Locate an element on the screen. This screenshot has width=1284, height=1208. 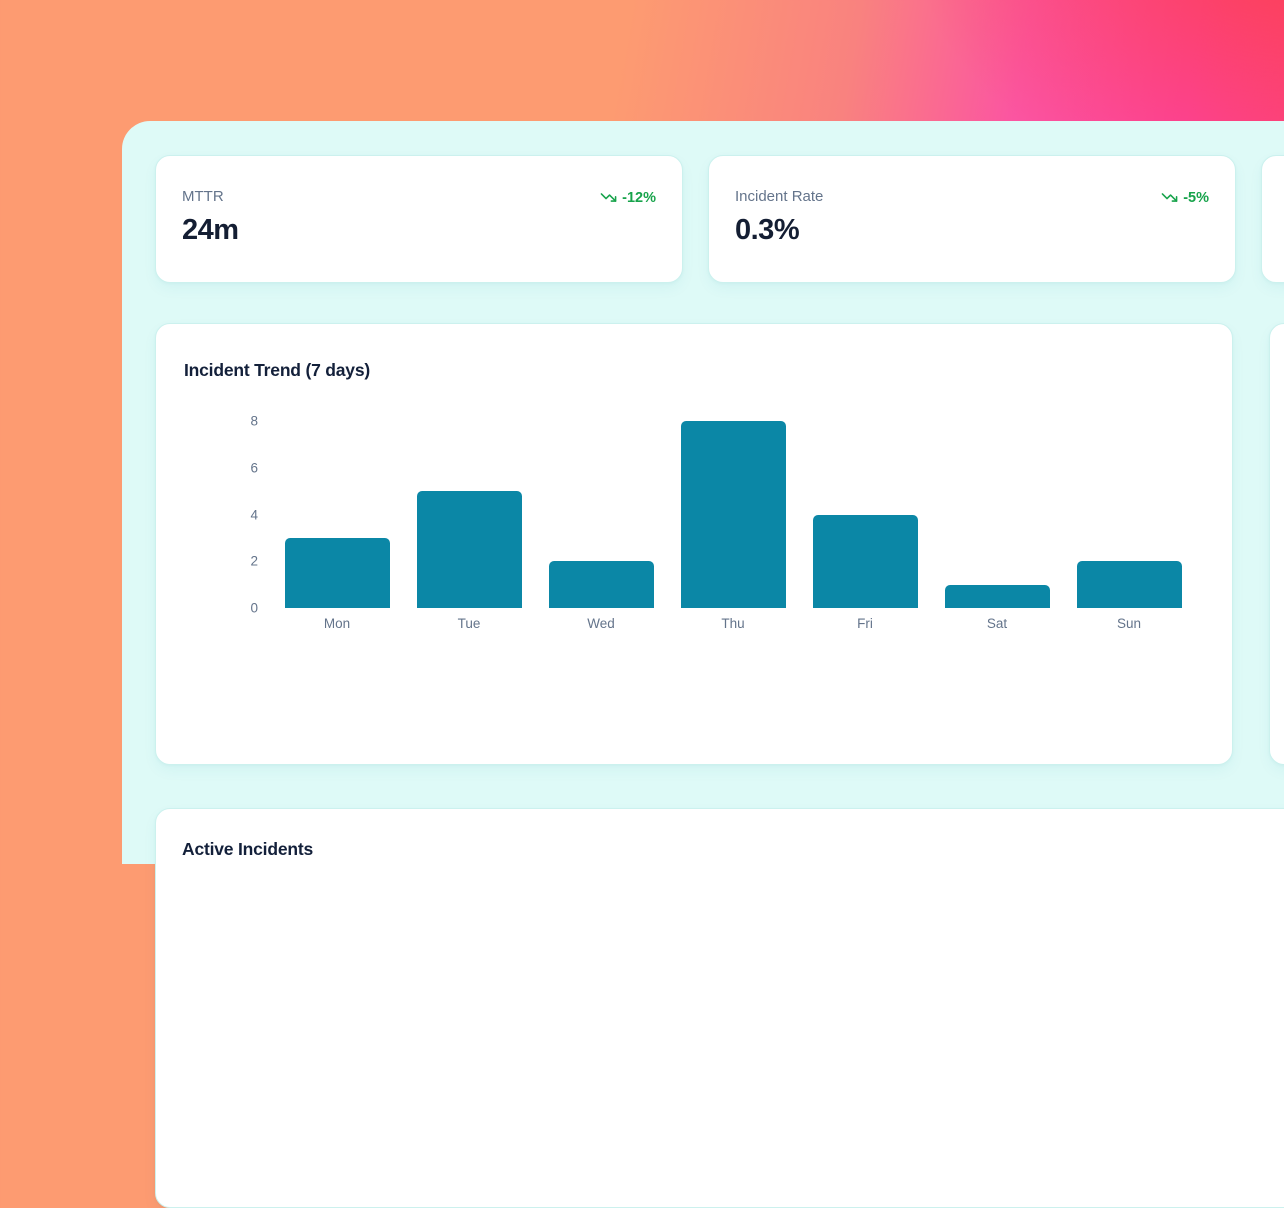
kpi-label: Incident Rate is located at coordinates (779, 196).